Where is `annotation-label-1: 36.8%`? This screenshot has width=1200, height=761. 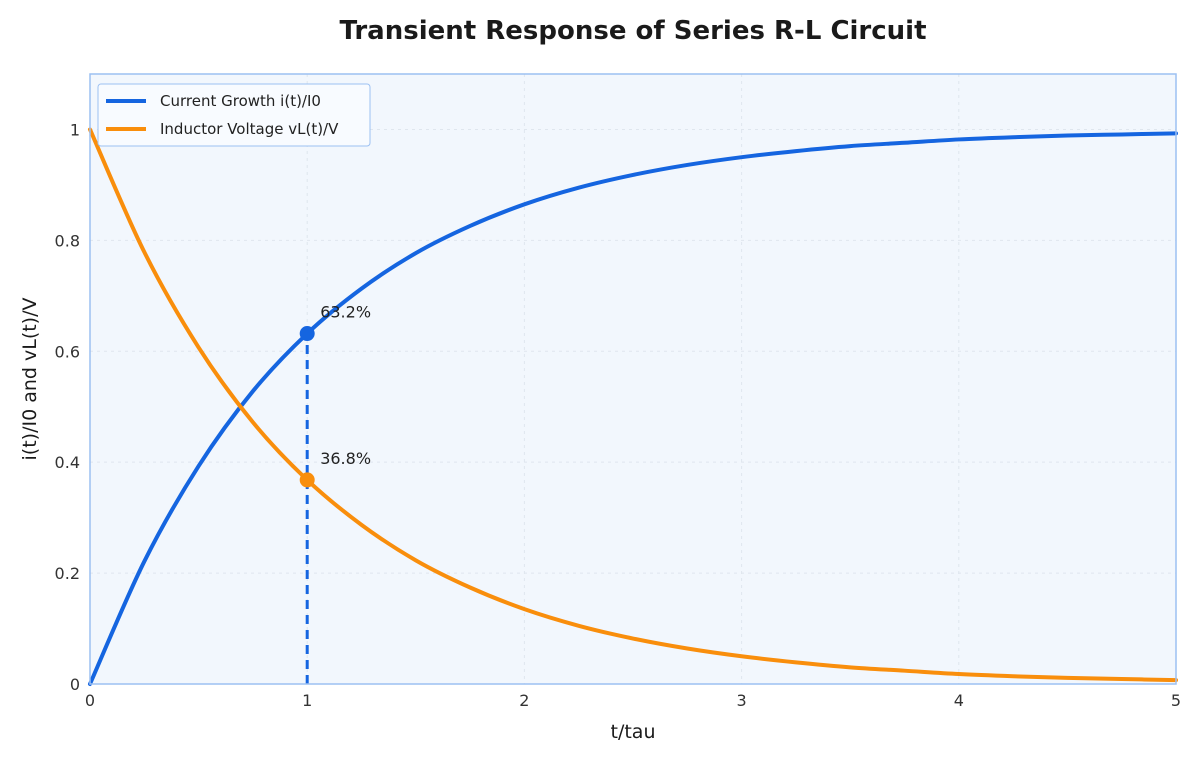 annotation-label-1: 36.8% is located at coordinates (345, 458).